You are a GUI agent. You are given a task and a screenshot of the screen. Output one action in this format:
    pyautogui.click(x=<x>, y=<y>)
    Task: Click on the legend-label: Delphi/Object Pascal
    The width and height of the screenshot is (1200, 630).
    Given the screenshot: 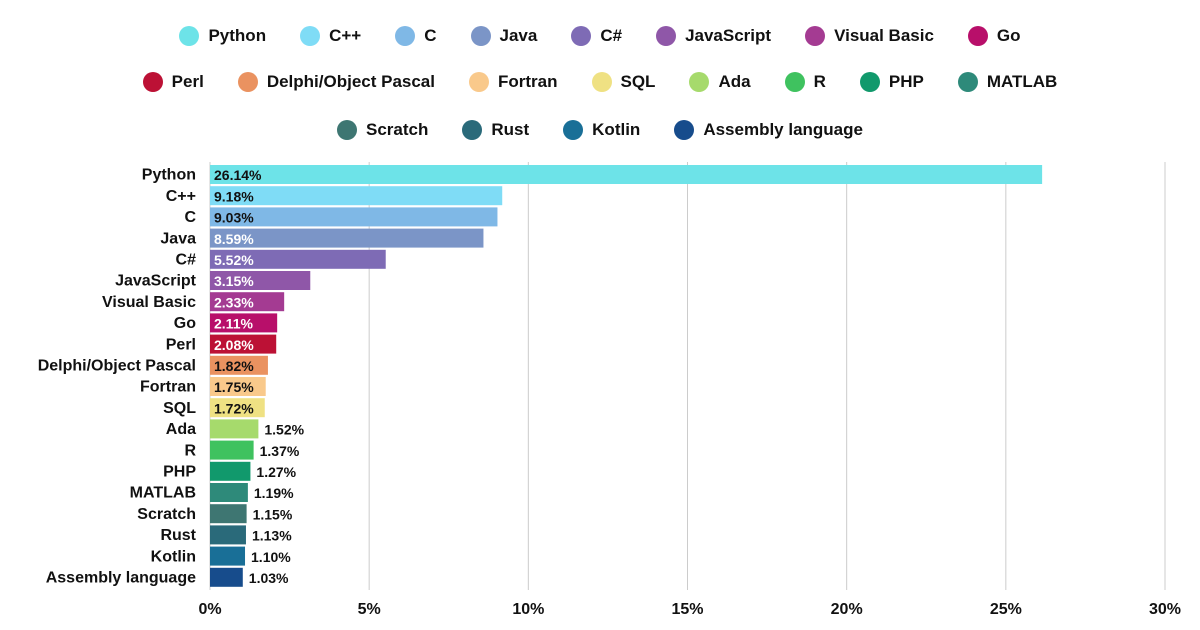 What is the action you would take?
    pyautogui.click(x=350, y=81)
    